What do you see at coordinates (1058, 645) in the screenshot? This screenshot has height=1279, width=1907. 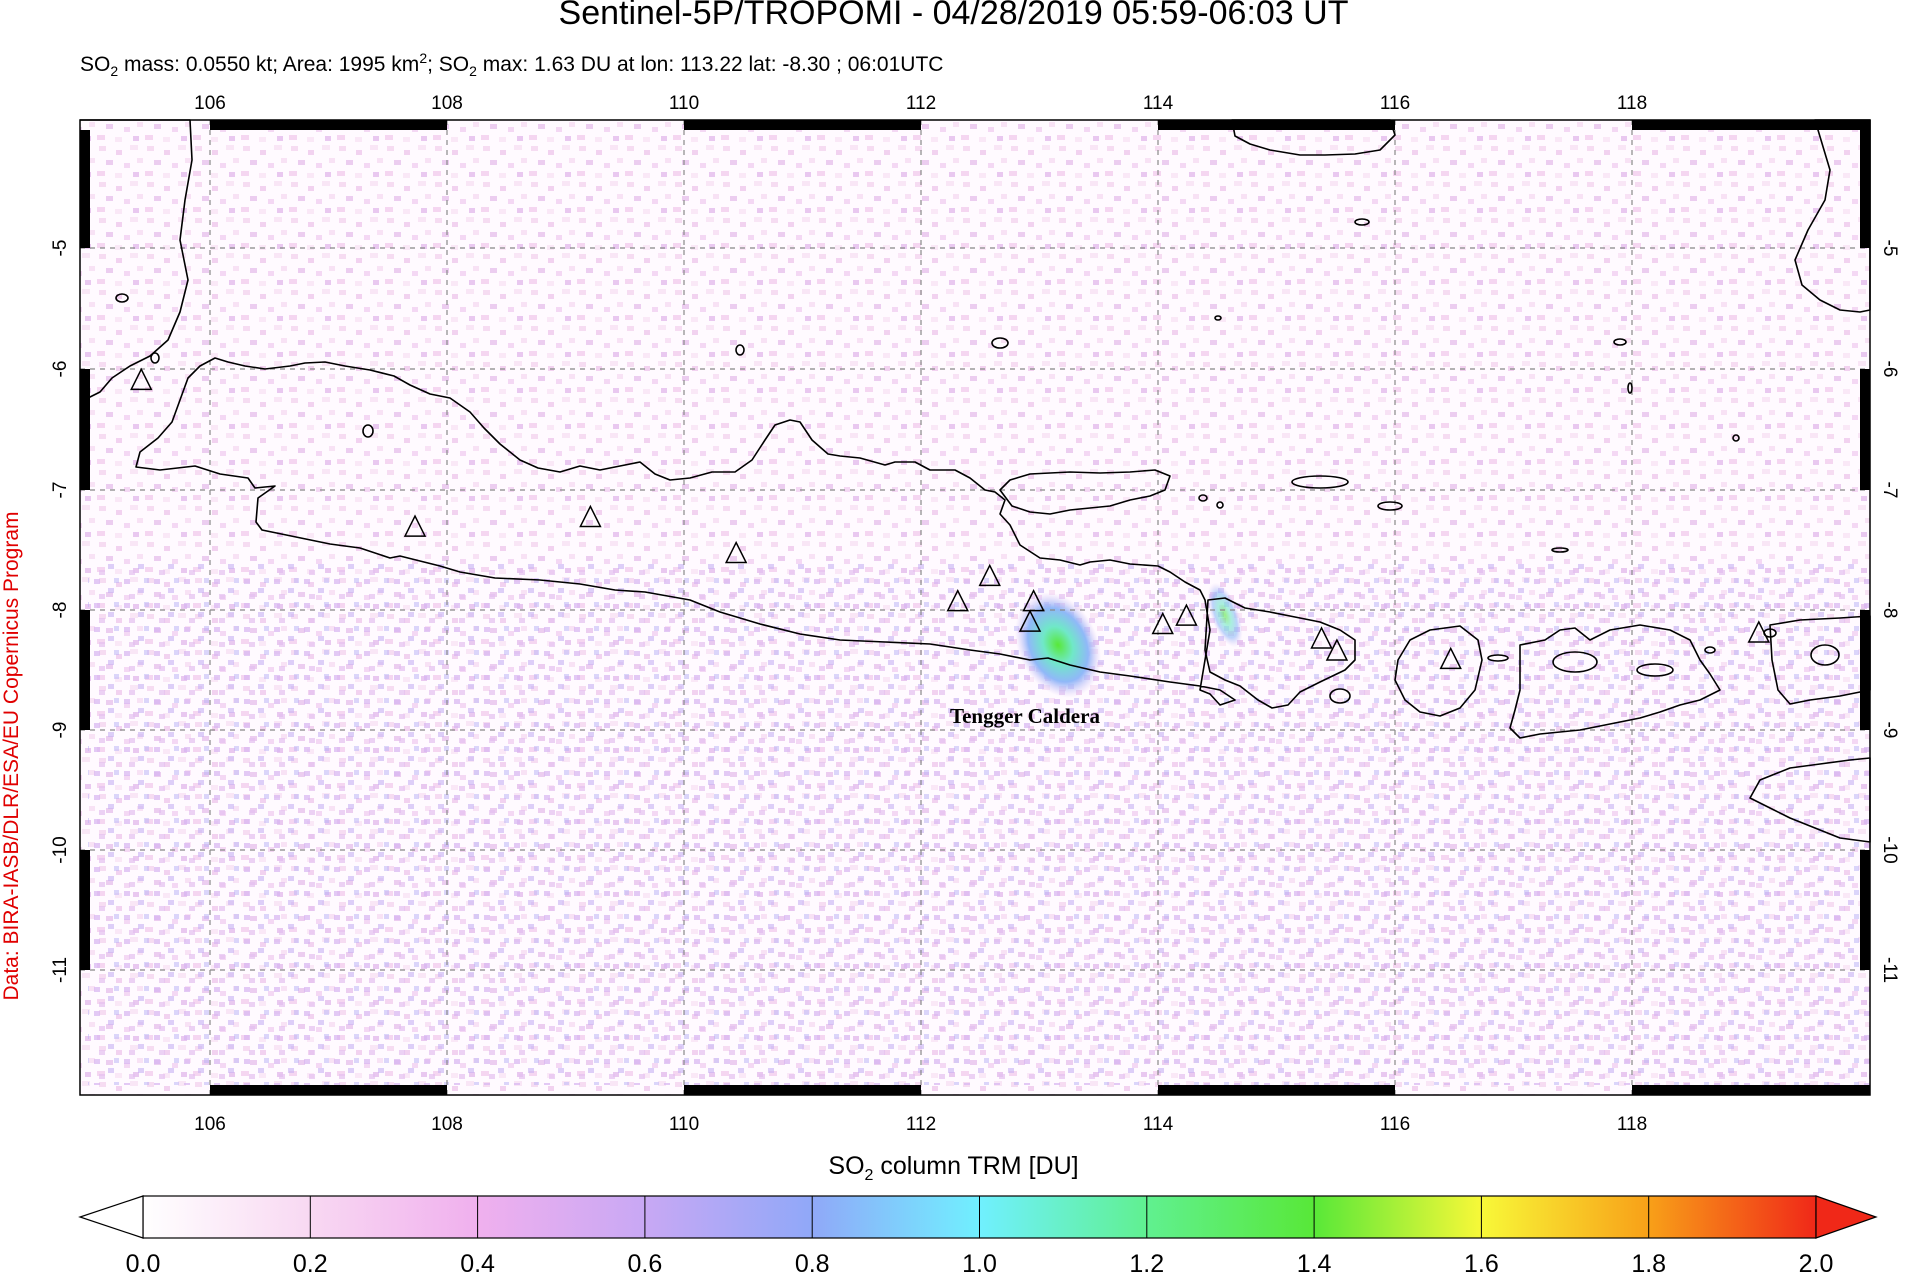 I see `so2-plume` at bounding box center [1058, 645].